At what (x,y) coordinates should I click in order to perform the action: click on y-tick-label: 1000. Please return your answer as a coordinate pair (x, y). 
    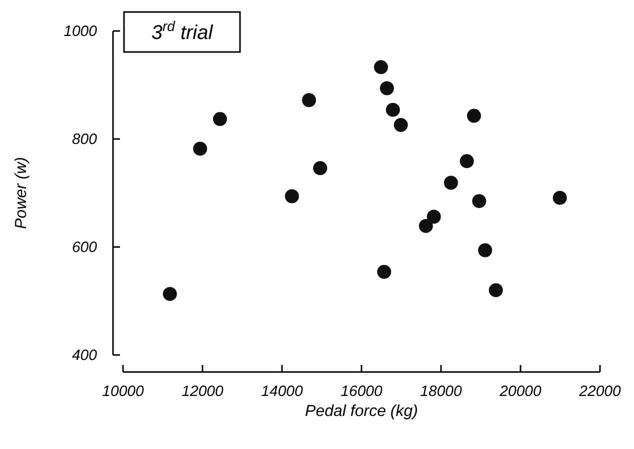
    Looking at the image, I should click on (81, 31).